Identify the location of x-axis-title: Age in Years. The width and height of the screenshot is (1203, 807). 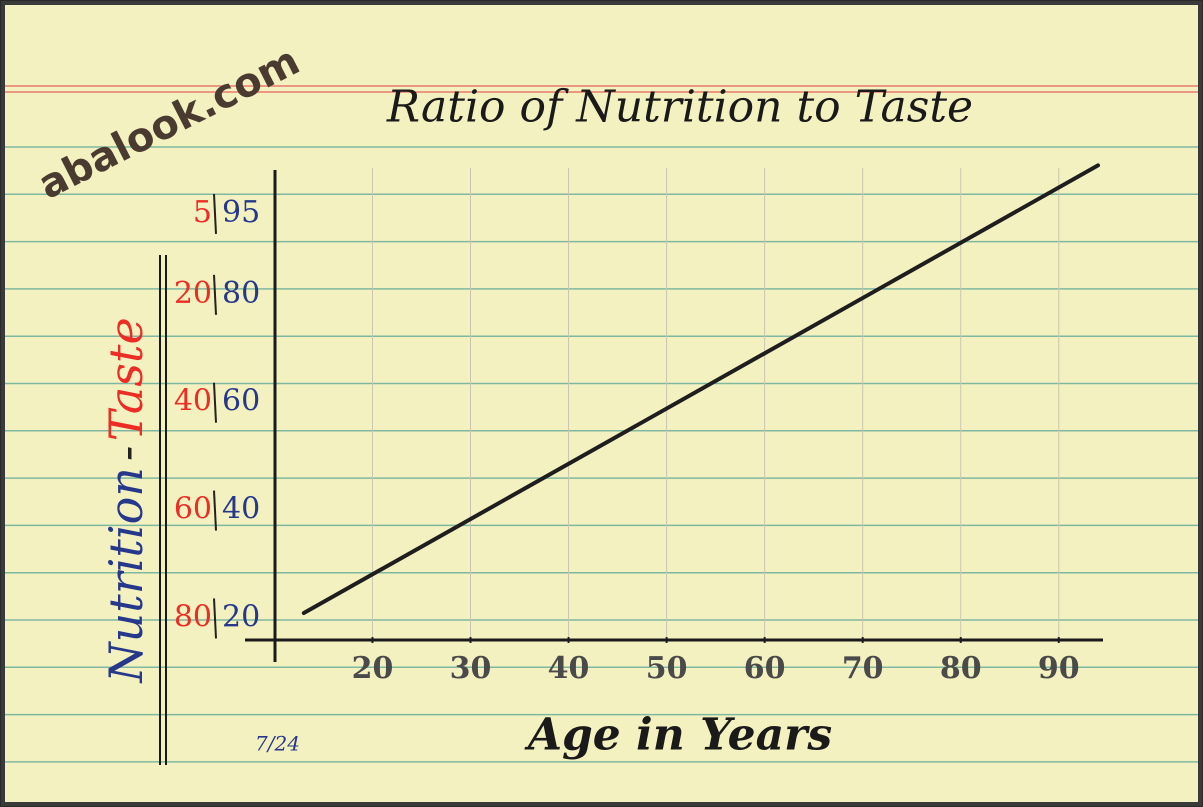
(678, 735).